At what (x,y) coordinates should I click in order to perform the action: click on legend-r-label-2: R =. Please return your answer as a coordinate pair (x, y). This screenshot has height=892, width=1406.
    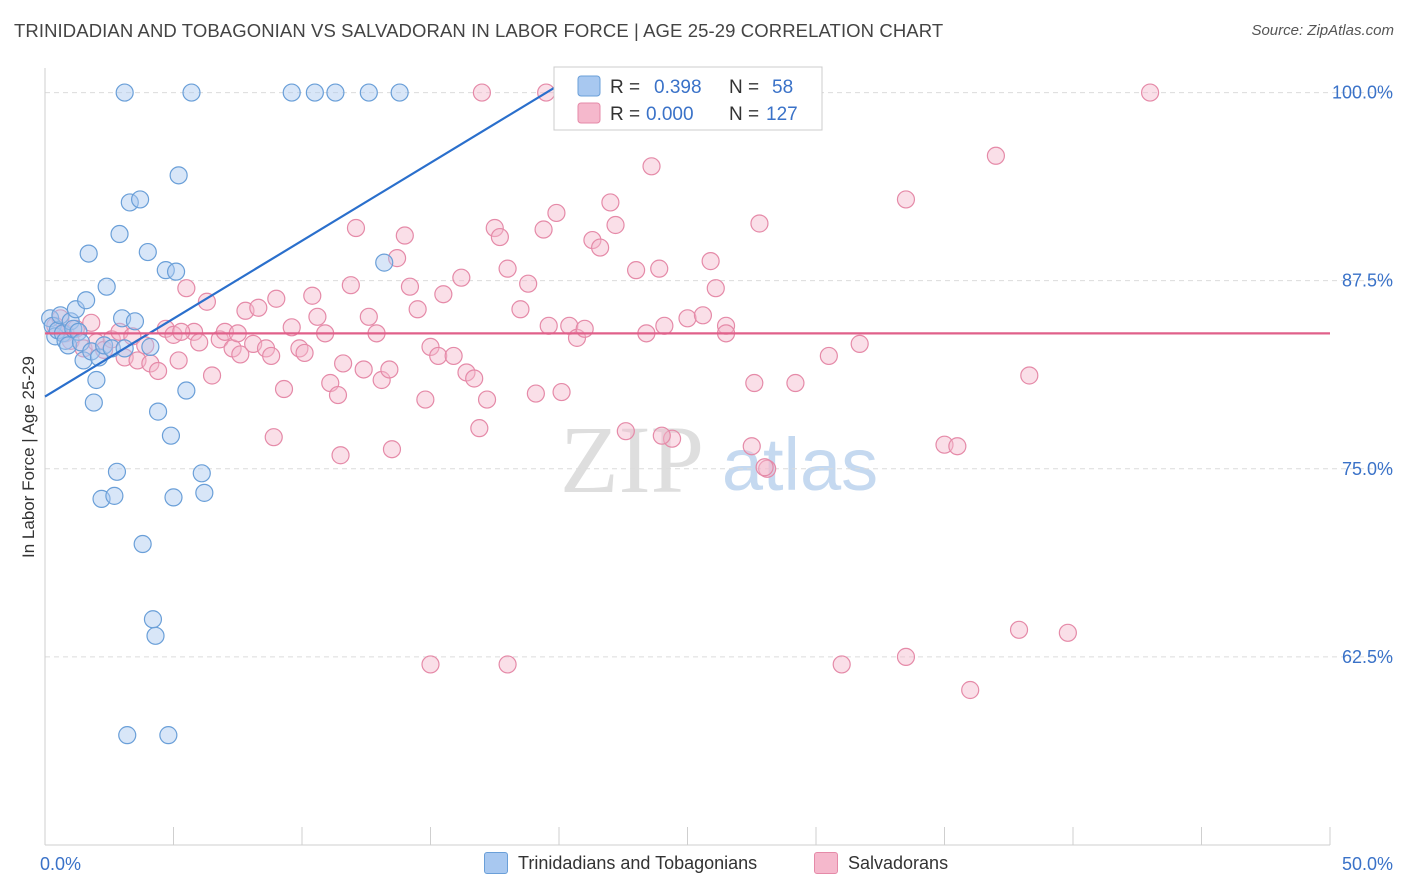
    Looking at the image, I should click on (625, 114).